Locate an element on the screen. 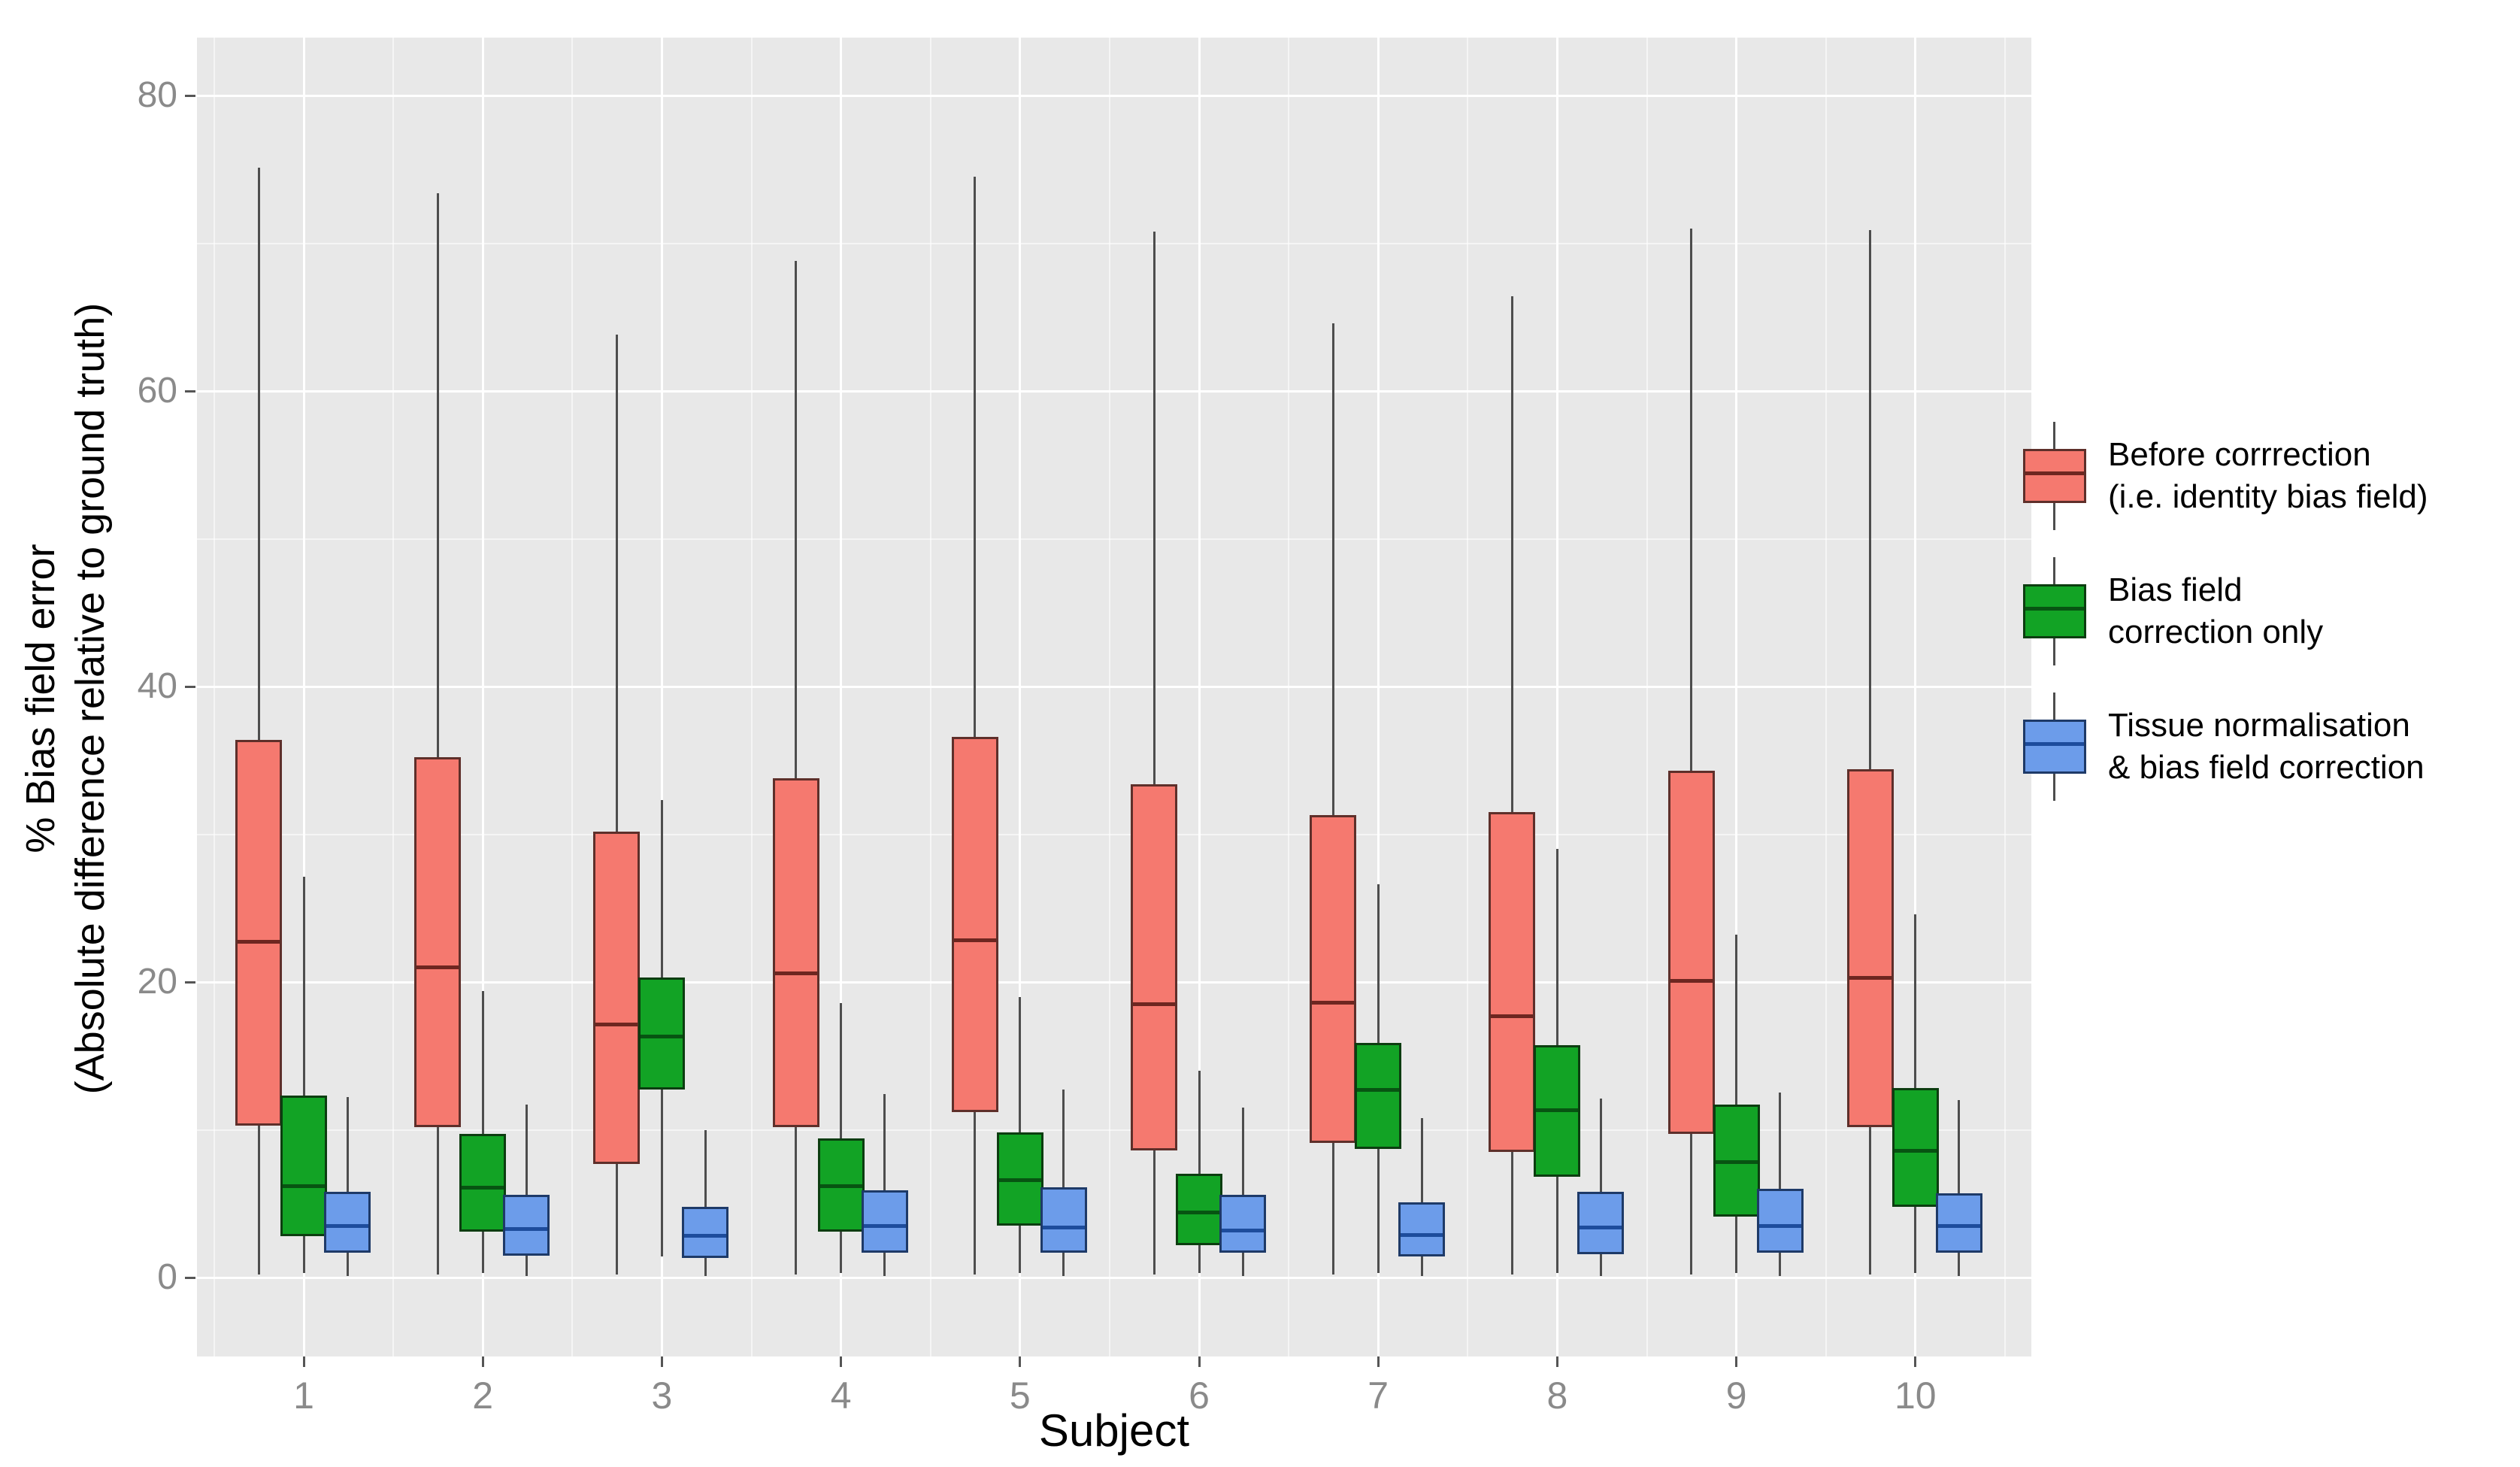 This screenshot has height=1467, width=2520. x-tick-label-4: 4 is located at coordinates (841, 1396).